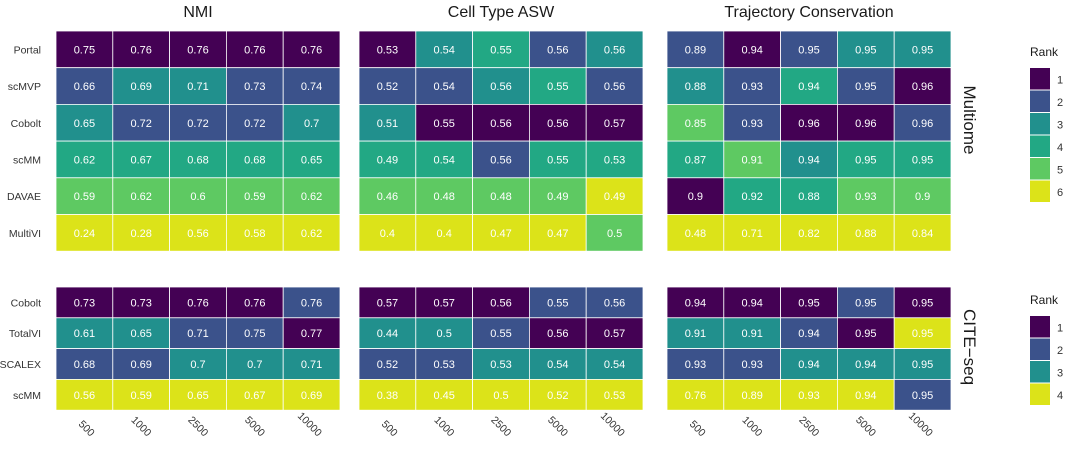  I want to click on cell-value: 0.93, so click(865, 197).